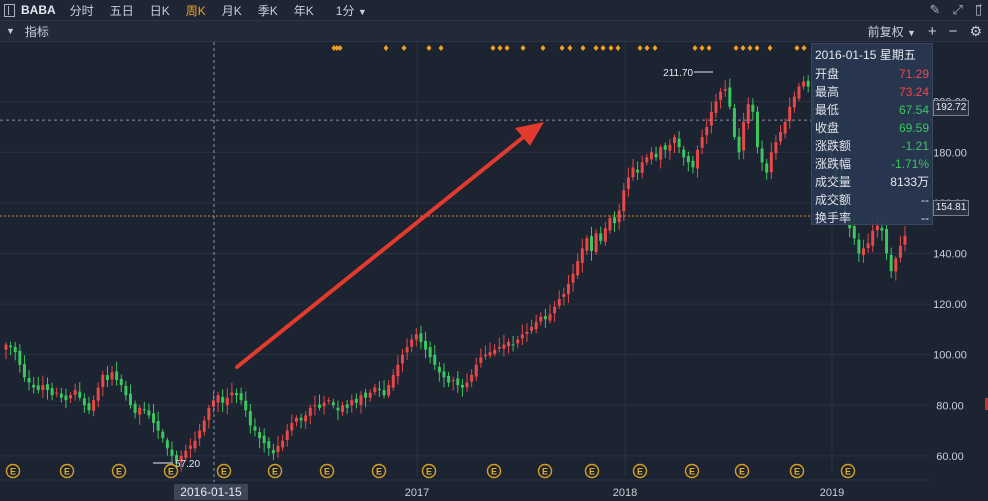 The image size is (988, 501). Describe the element at coordinates (892, 31) in the screenshot. I see `adjust-select: 前复权 ▼` at that location.